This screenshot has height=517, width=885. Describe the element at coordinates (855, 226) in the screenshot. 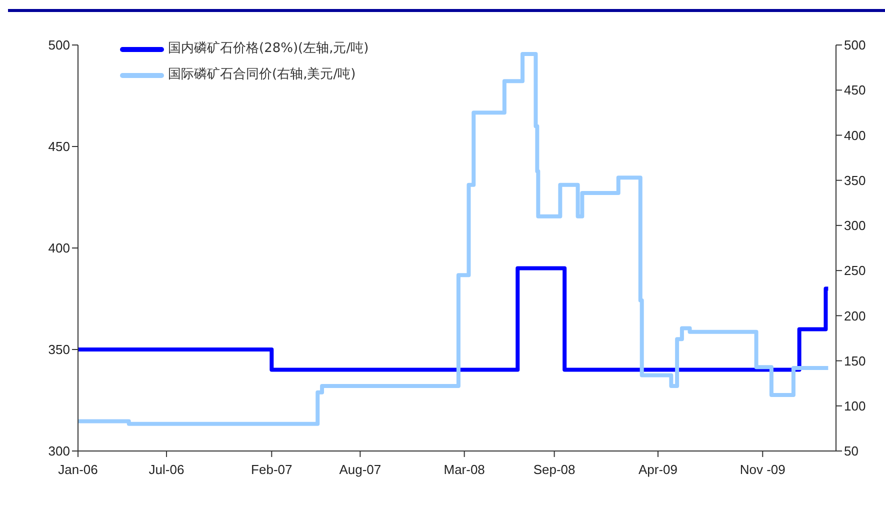

I see `y2-tick-label: 300` at that location.